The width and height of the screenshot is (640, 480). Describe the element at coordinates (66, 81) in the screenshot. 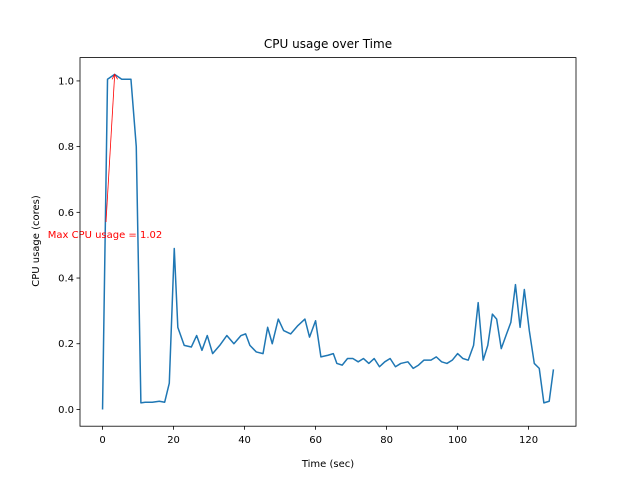

I see `y-tick-label: 1.0` at that location.